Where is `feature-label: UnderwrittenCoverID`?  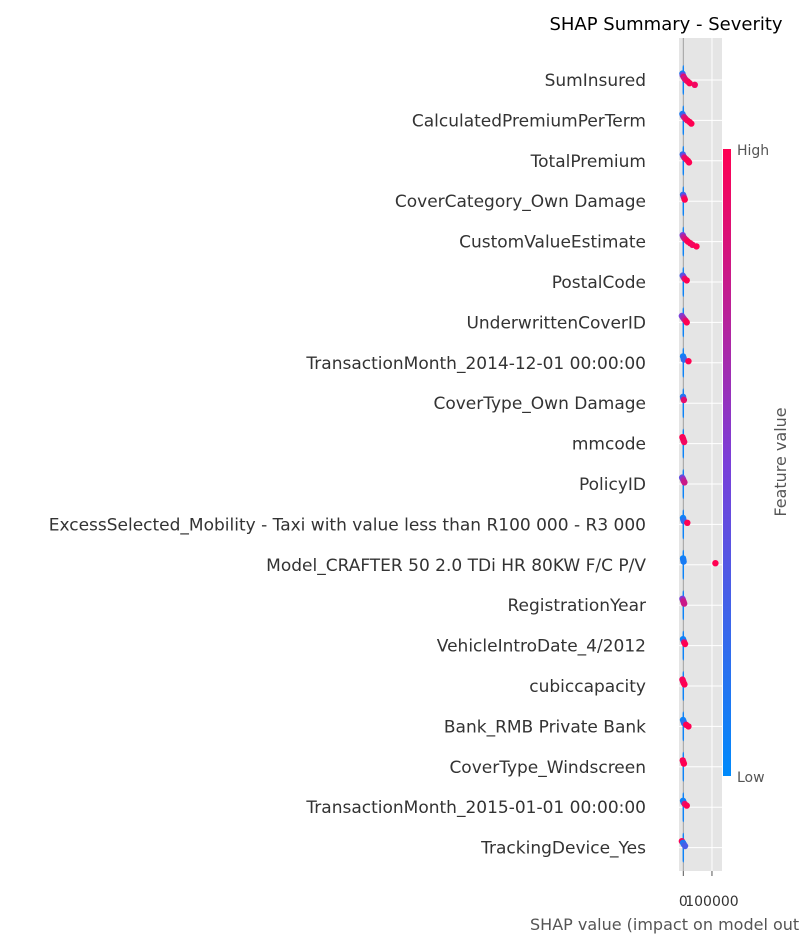
feature-label: UnderwrittenCoverID is located at coordinates (556, 323).